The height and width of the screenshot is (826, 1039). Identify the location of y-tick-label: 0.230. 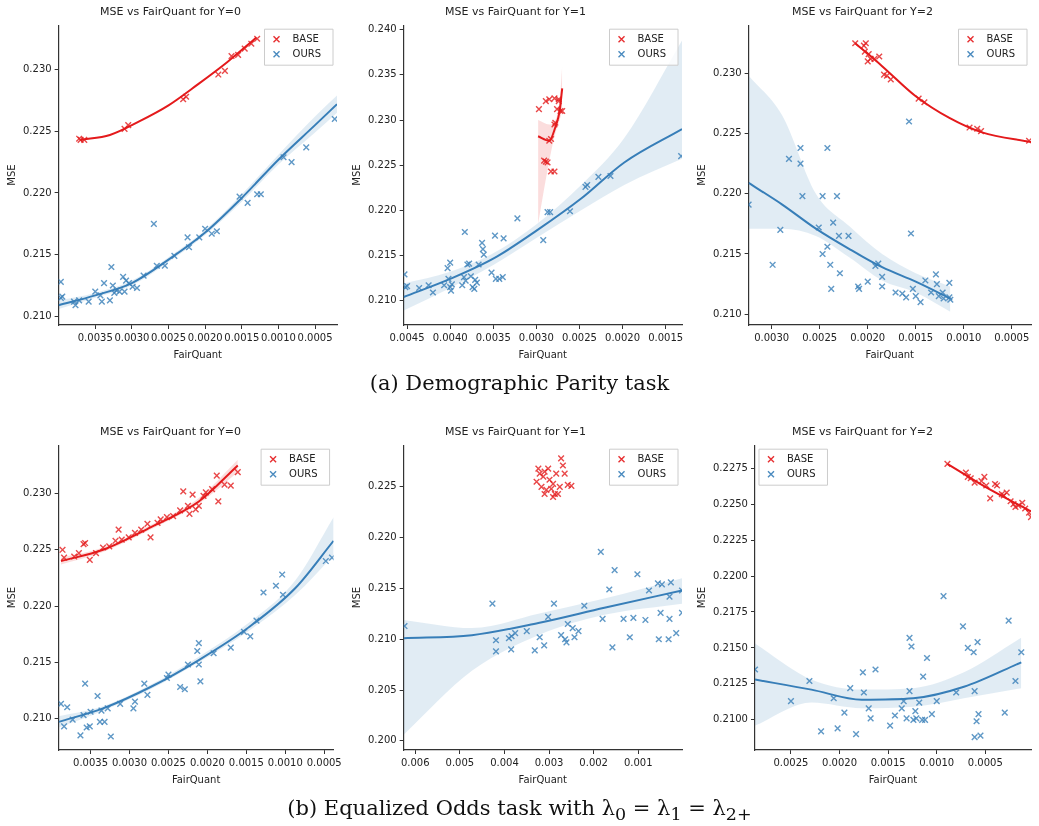
(37, 69).